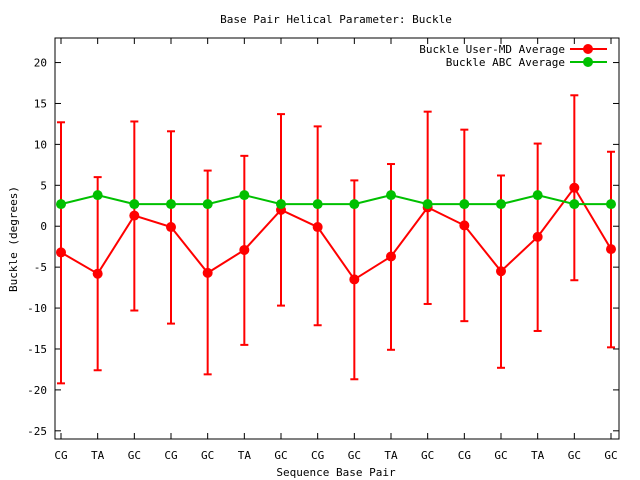  I want to click on y-tick-label: 20, so click(40, 63).